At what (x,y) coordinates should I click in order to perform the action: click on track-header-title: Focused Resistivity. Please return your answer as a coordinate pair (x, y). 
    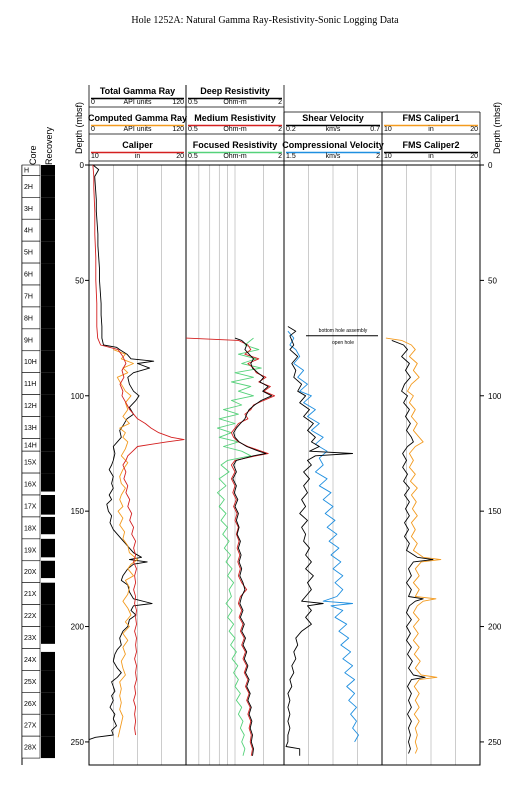
    Looking at the image, I should click on (235, 145).